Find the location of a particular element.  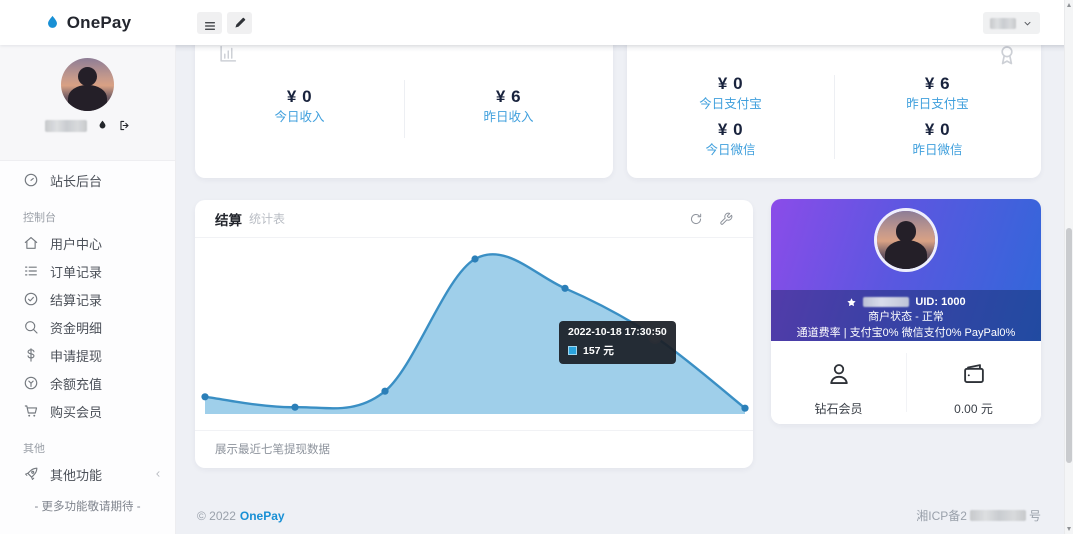

sidebar-item-buy-membership: 购买会员 is located at coordinates (87, 411).